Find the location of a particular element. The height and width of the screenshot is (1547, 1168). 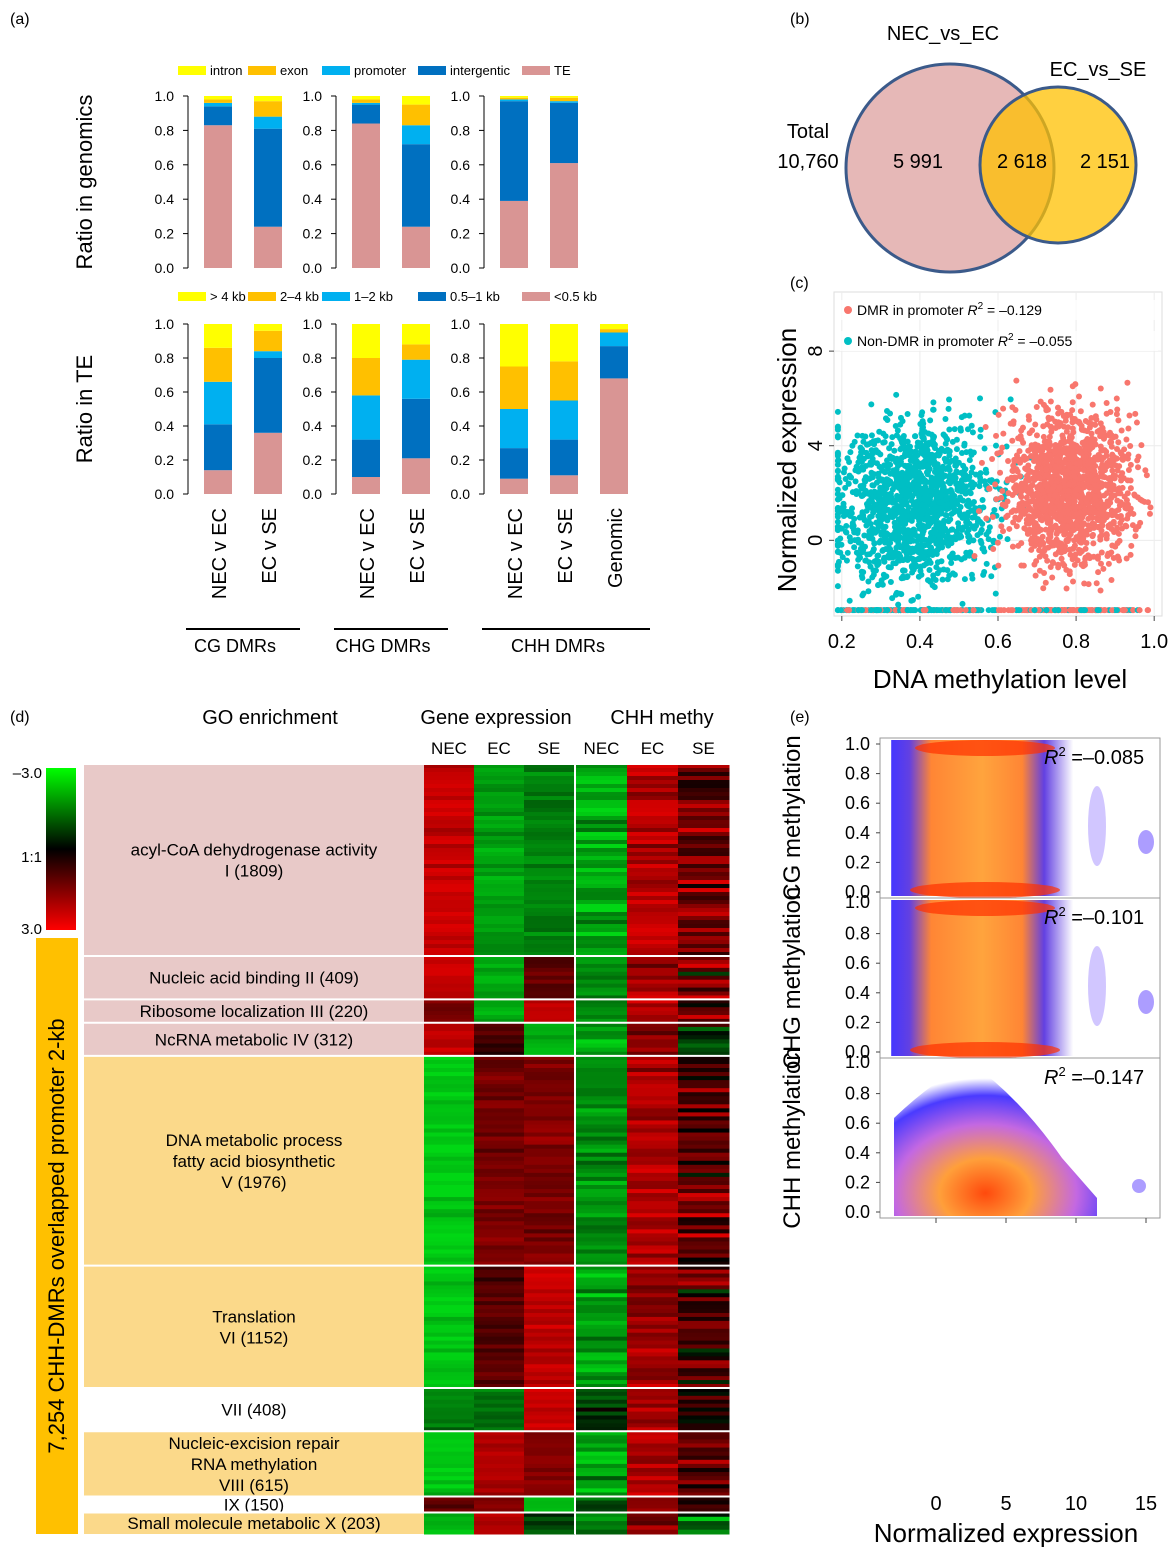

x-category-label: EC v SE is located at coordinates (566, 546).